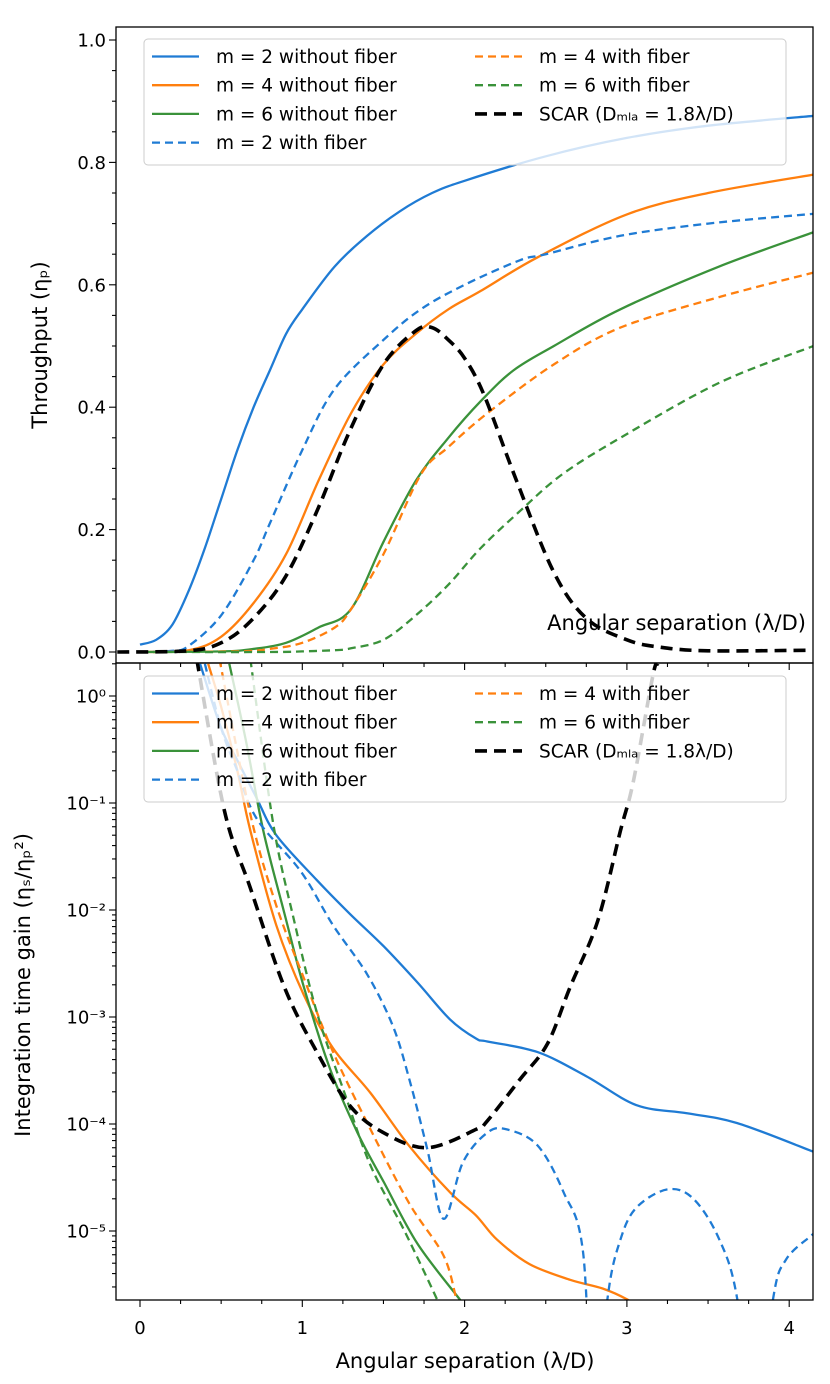 The width and height of the screenshot is (830, 1384). Describe the element at coordinates (91, 653) in the screenshot. I see `y-tick-label: 0.0` at that location.